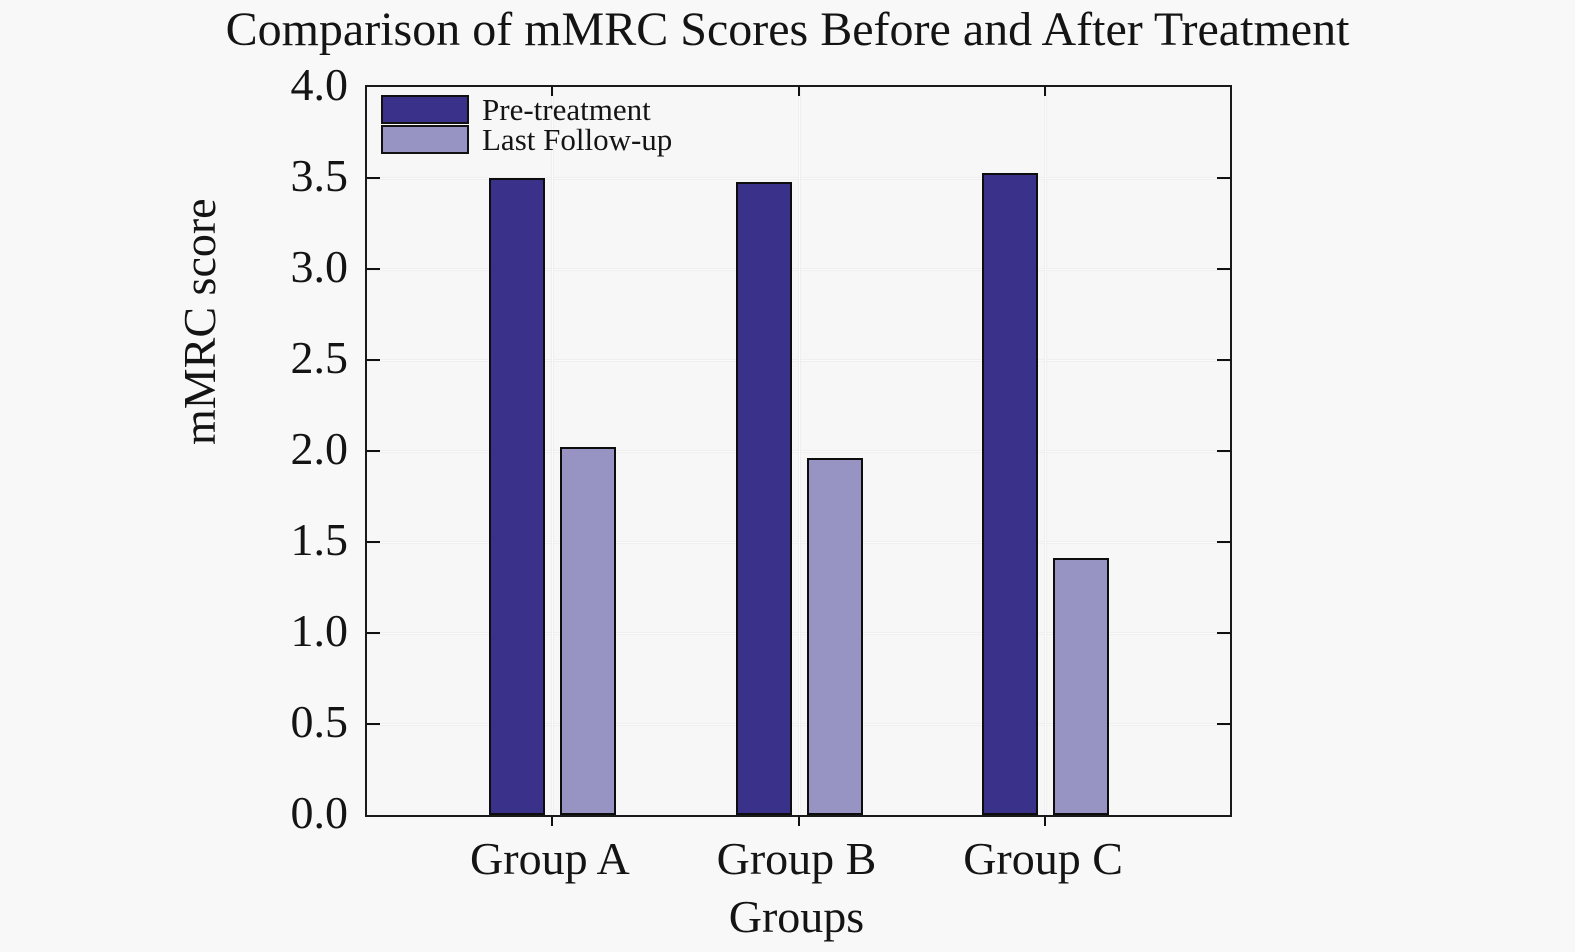 This screenshot has height=952, width=1575. Describe the element at coordinates (1081, 686) in the screenshot. I see `bar-group-c-last-follow-up` at that location.